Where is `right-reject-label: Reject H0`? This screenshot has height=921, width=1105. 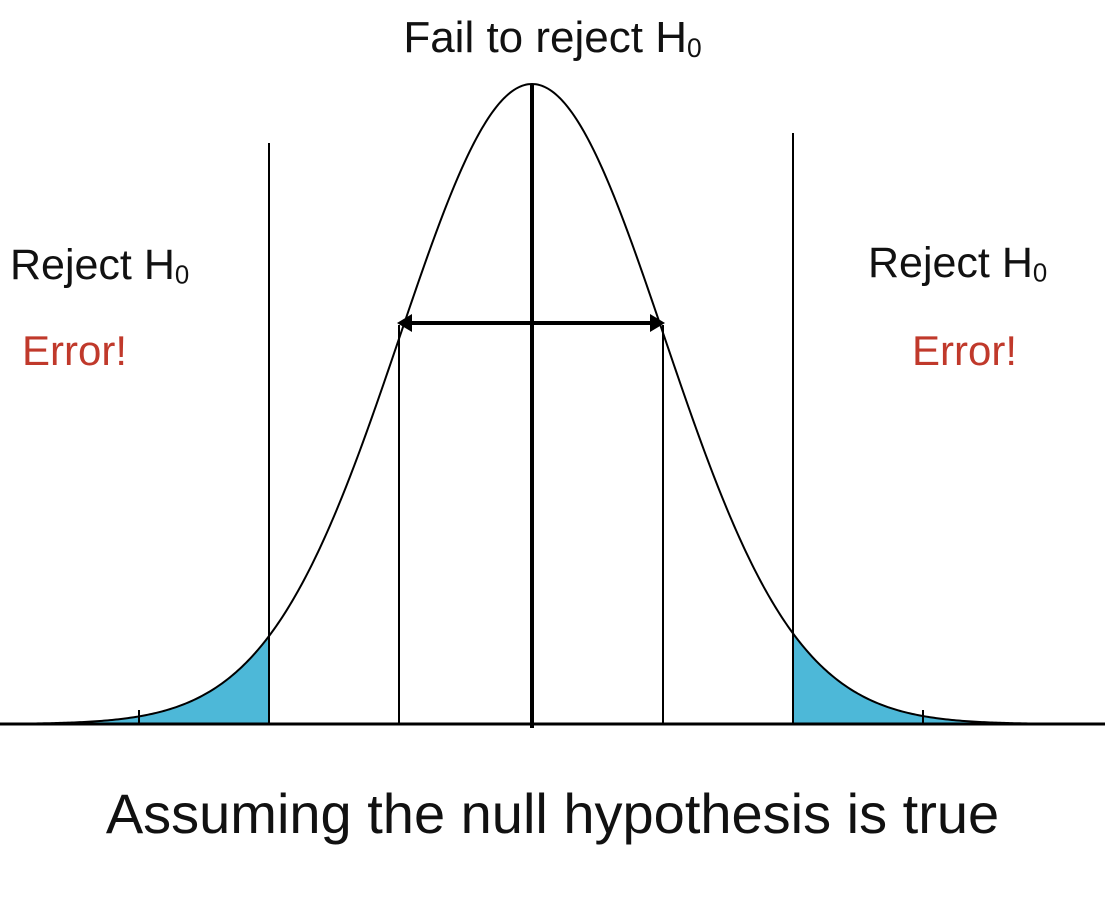 right-reject-label: Reject H0 is located at coordinates (958, 263).